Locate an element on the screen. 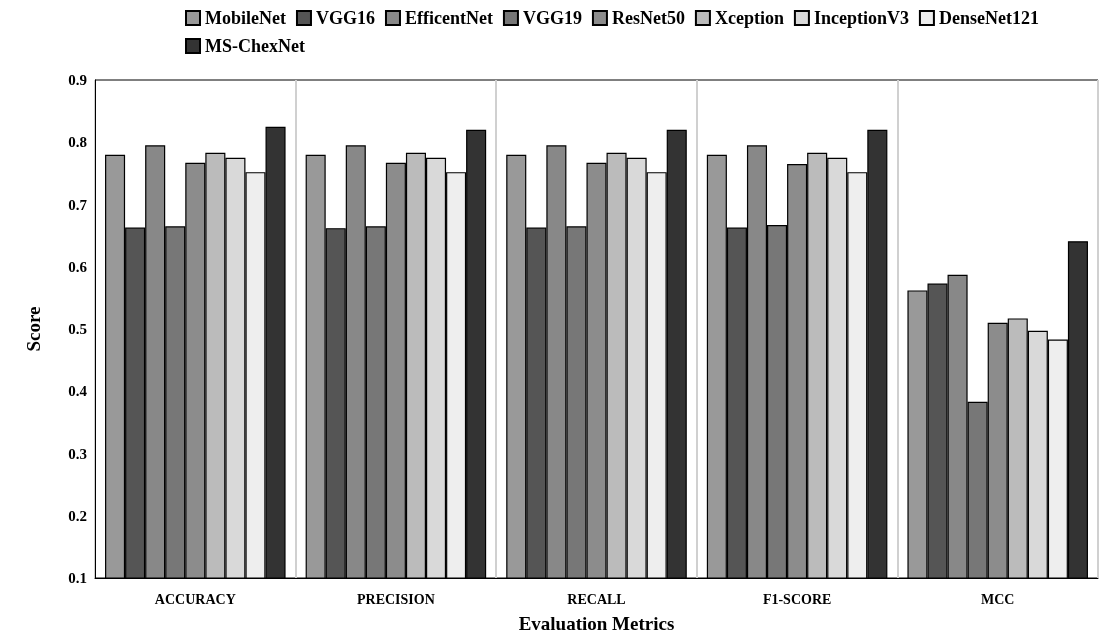 This screenshot has width=1108, height=639. legend-label: InceptionV3 is located at coordinates (861, 18).